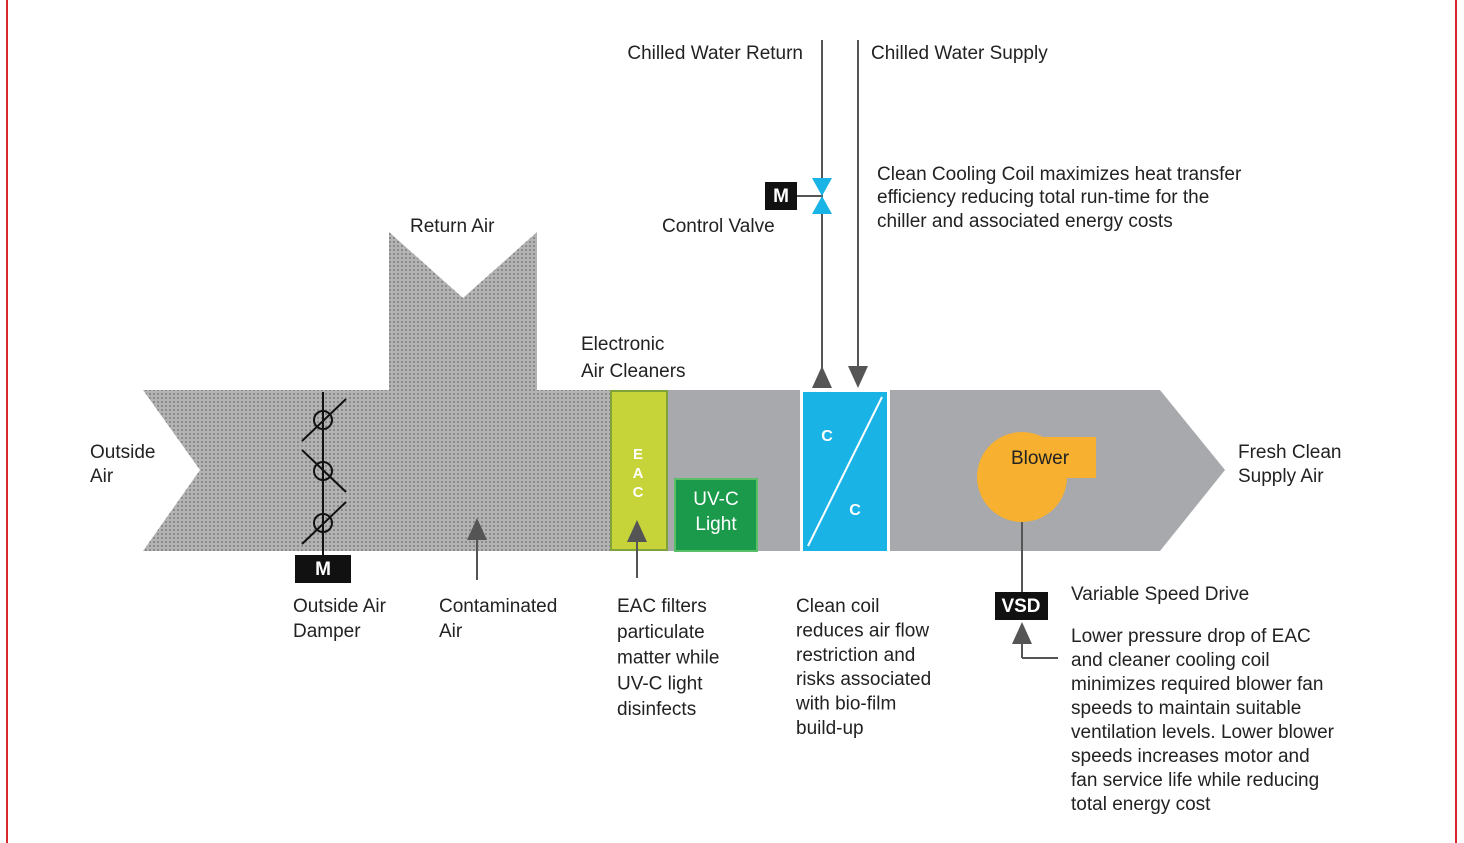 The width and height of the screenshot is (1464, 843). I want to click on eac-arrow, so click(637, 531).